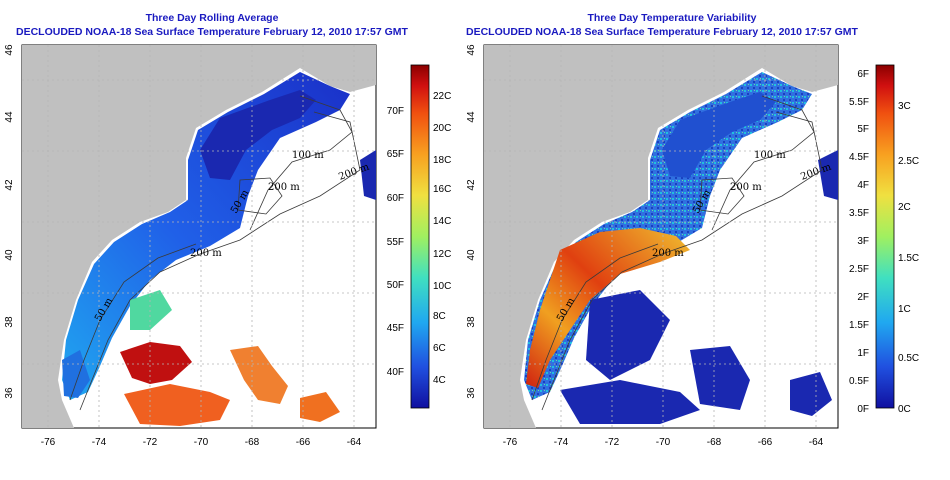 The image size is (950, 480). Describe the element at coordinates (859, 213) in the screenshot. I see `colorbar-f-label: 3.5F` at that location.